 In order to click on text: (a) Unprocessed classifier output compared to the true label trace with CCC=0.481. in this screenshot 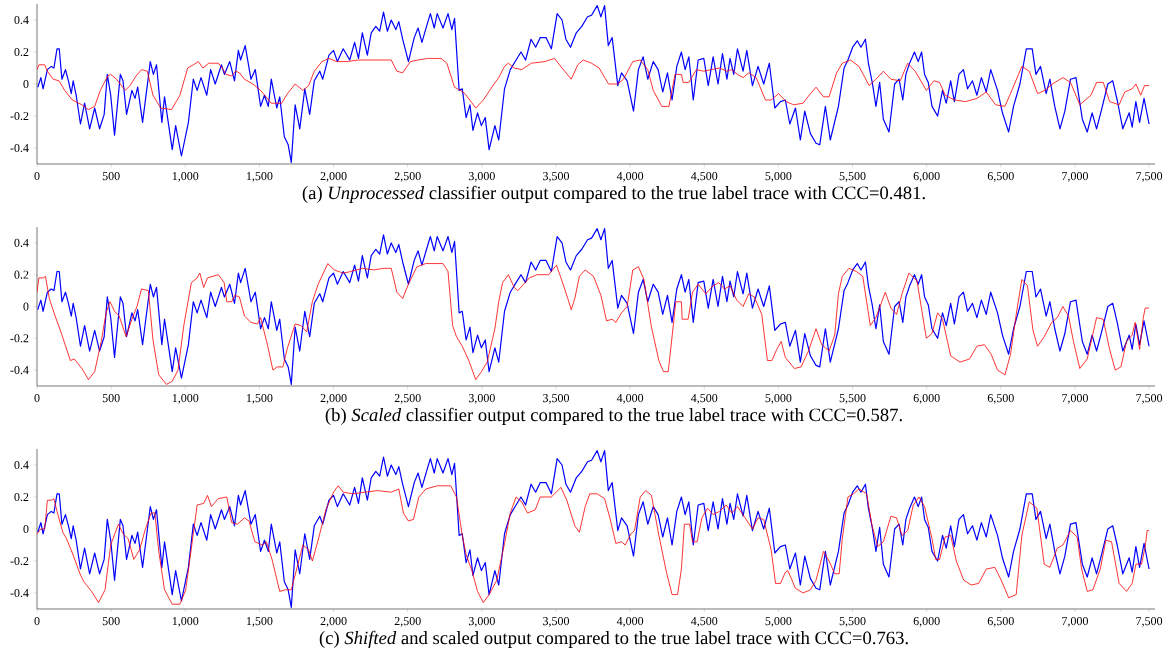, I will do `click(613, 194)`.